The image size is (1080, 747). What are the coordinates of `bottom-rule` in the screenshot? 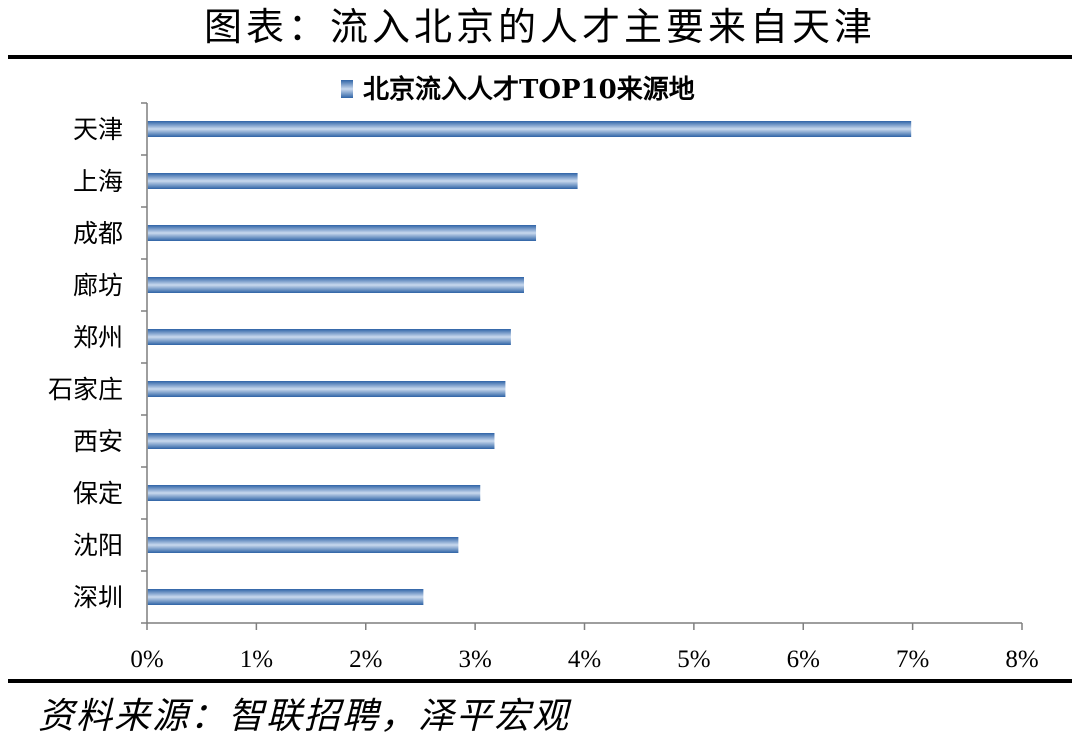 It's located at (540, 681).